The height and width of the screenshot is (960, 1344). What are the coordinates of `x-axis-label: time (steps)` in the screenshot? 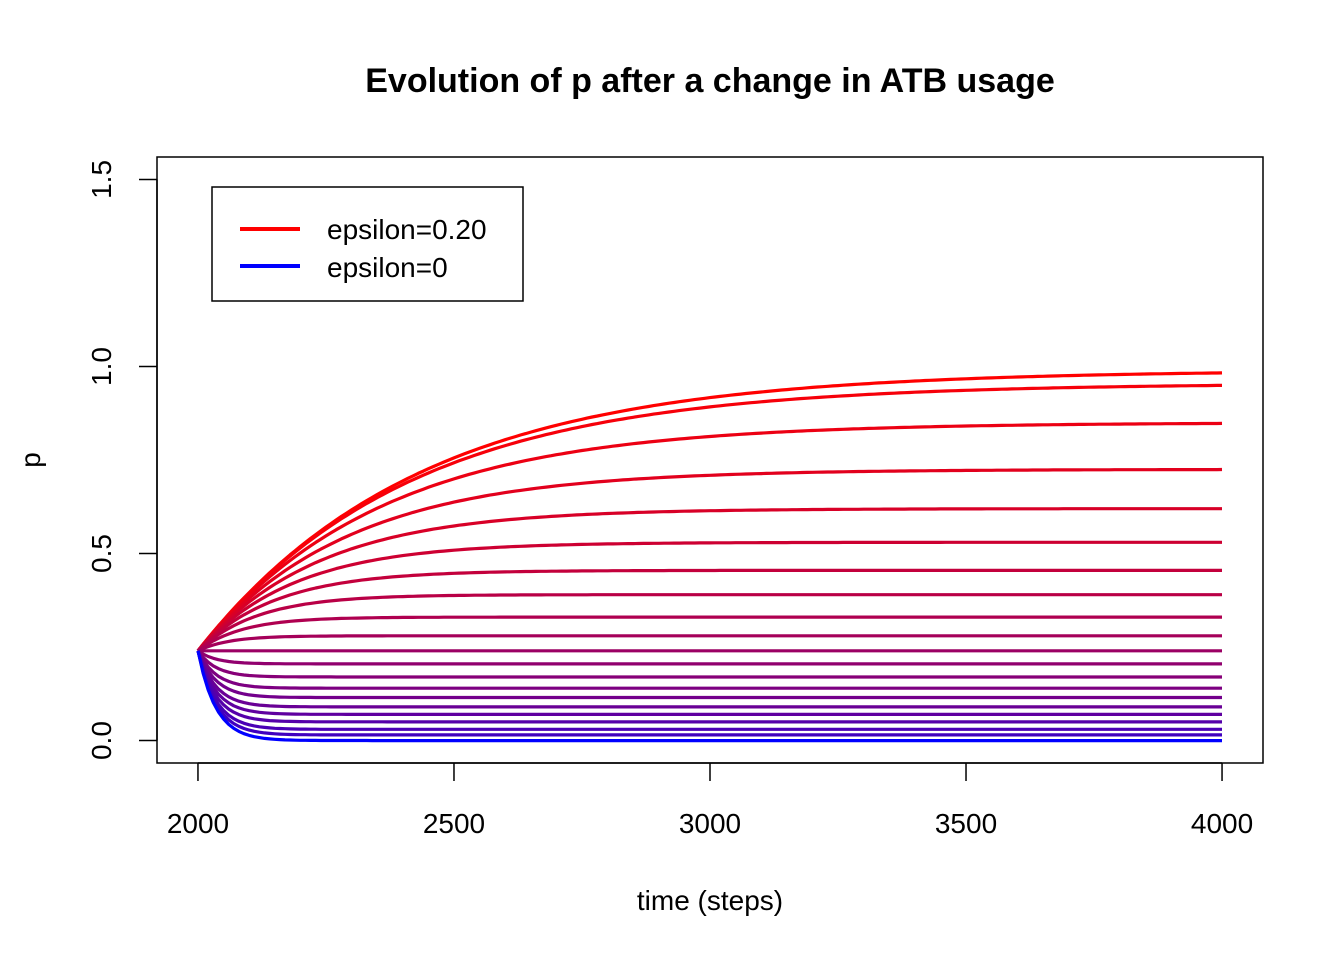 It's located at (710, 900).